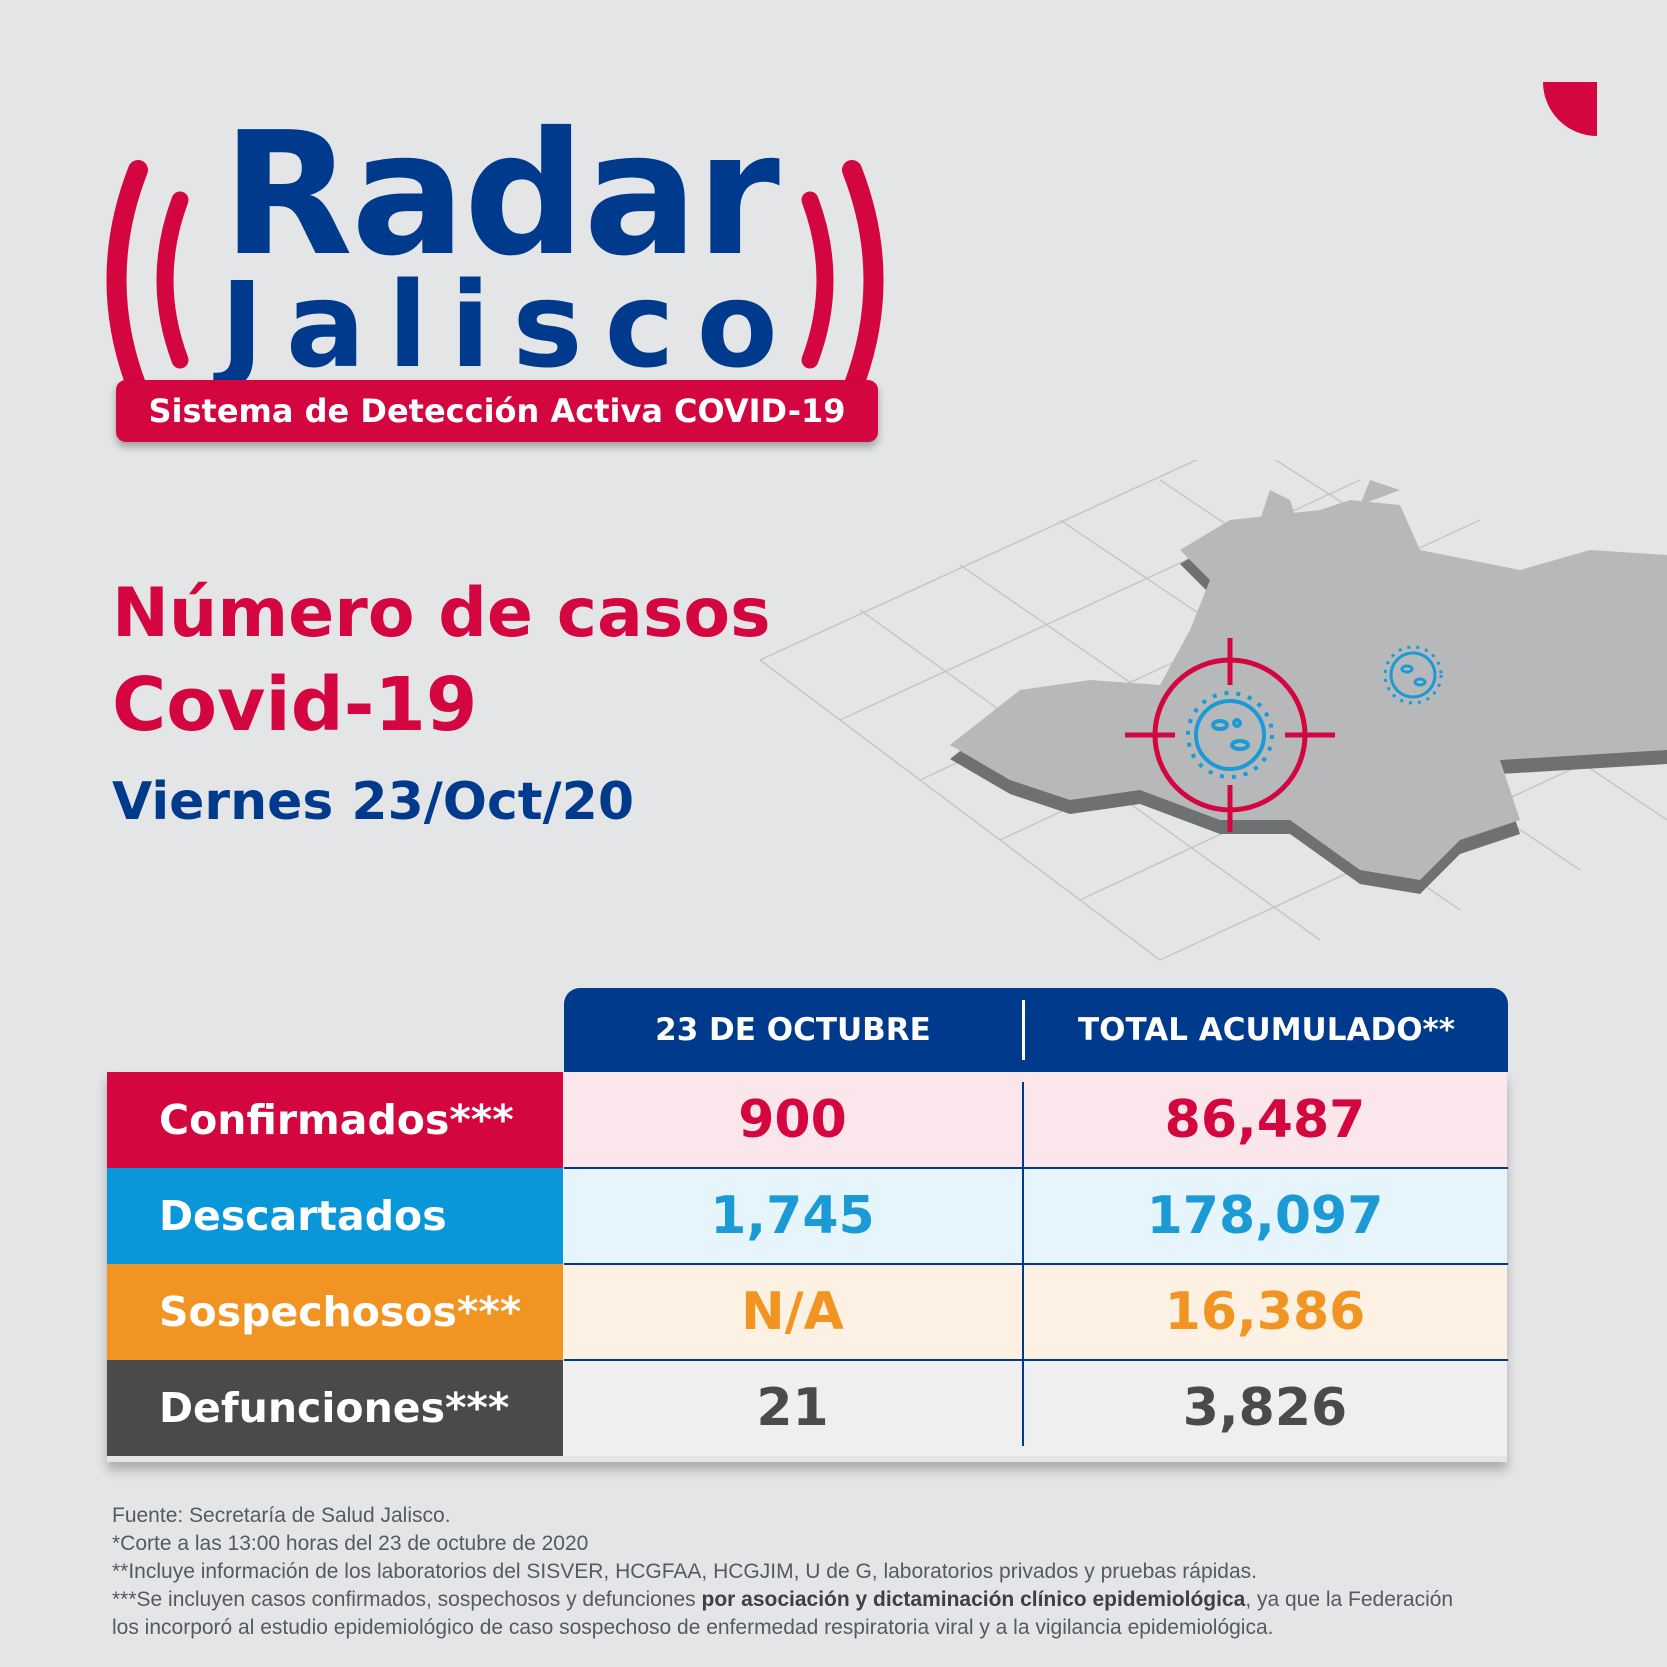  What do you see at coordinates (792, 1216) in the screenshot?
I see `cell-daily: 1,745` at bounding box center [792, 1216].